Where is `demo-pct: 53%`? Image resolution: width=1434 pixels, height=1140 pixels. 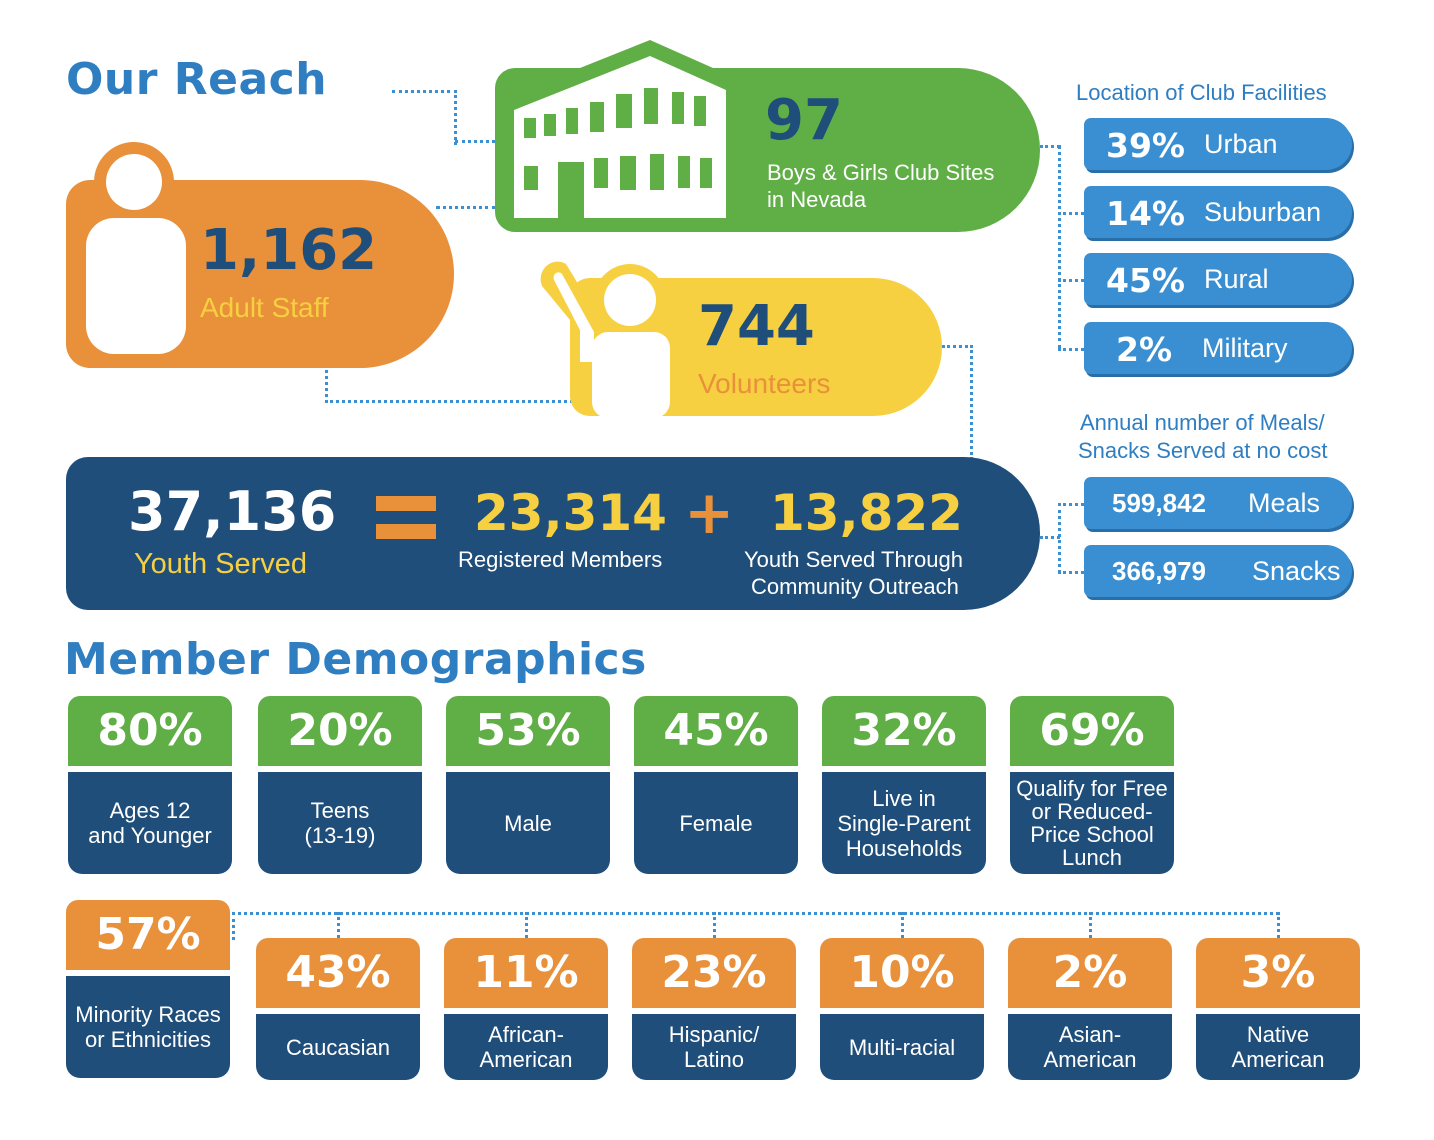
demo-pct: 53% is located at coordinates (528, 731).